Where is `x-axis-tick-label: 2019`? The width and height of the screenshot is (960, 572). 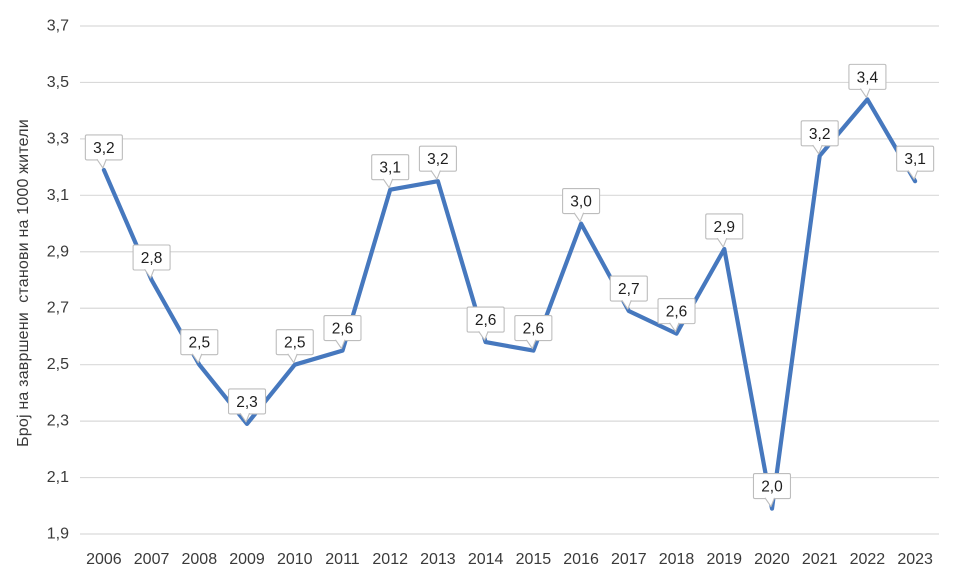 x-axis-tick-label: 2019 is located at coordinates (724, 559).